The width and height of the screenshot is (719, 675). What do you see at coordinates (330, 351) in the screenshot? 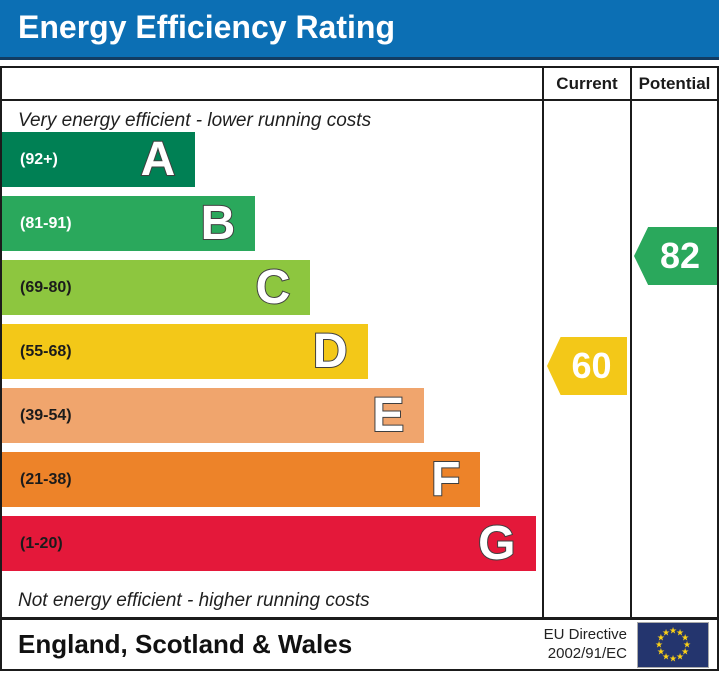
I see `band-letter: D` at bounding box center [330, 351].